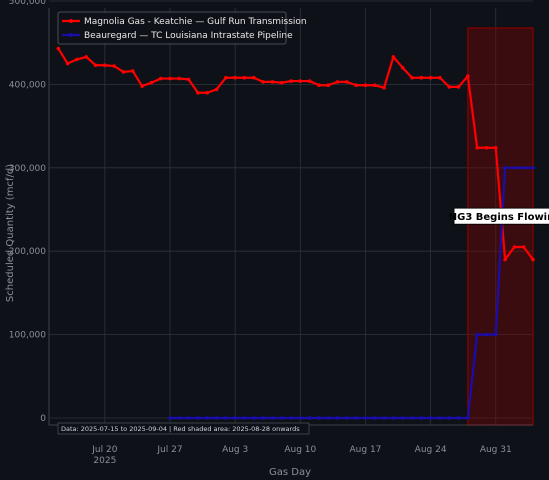 The image size is (549, 480). I want to click on annotation-label: NG3 Begins Flowing, so click(499, 217).